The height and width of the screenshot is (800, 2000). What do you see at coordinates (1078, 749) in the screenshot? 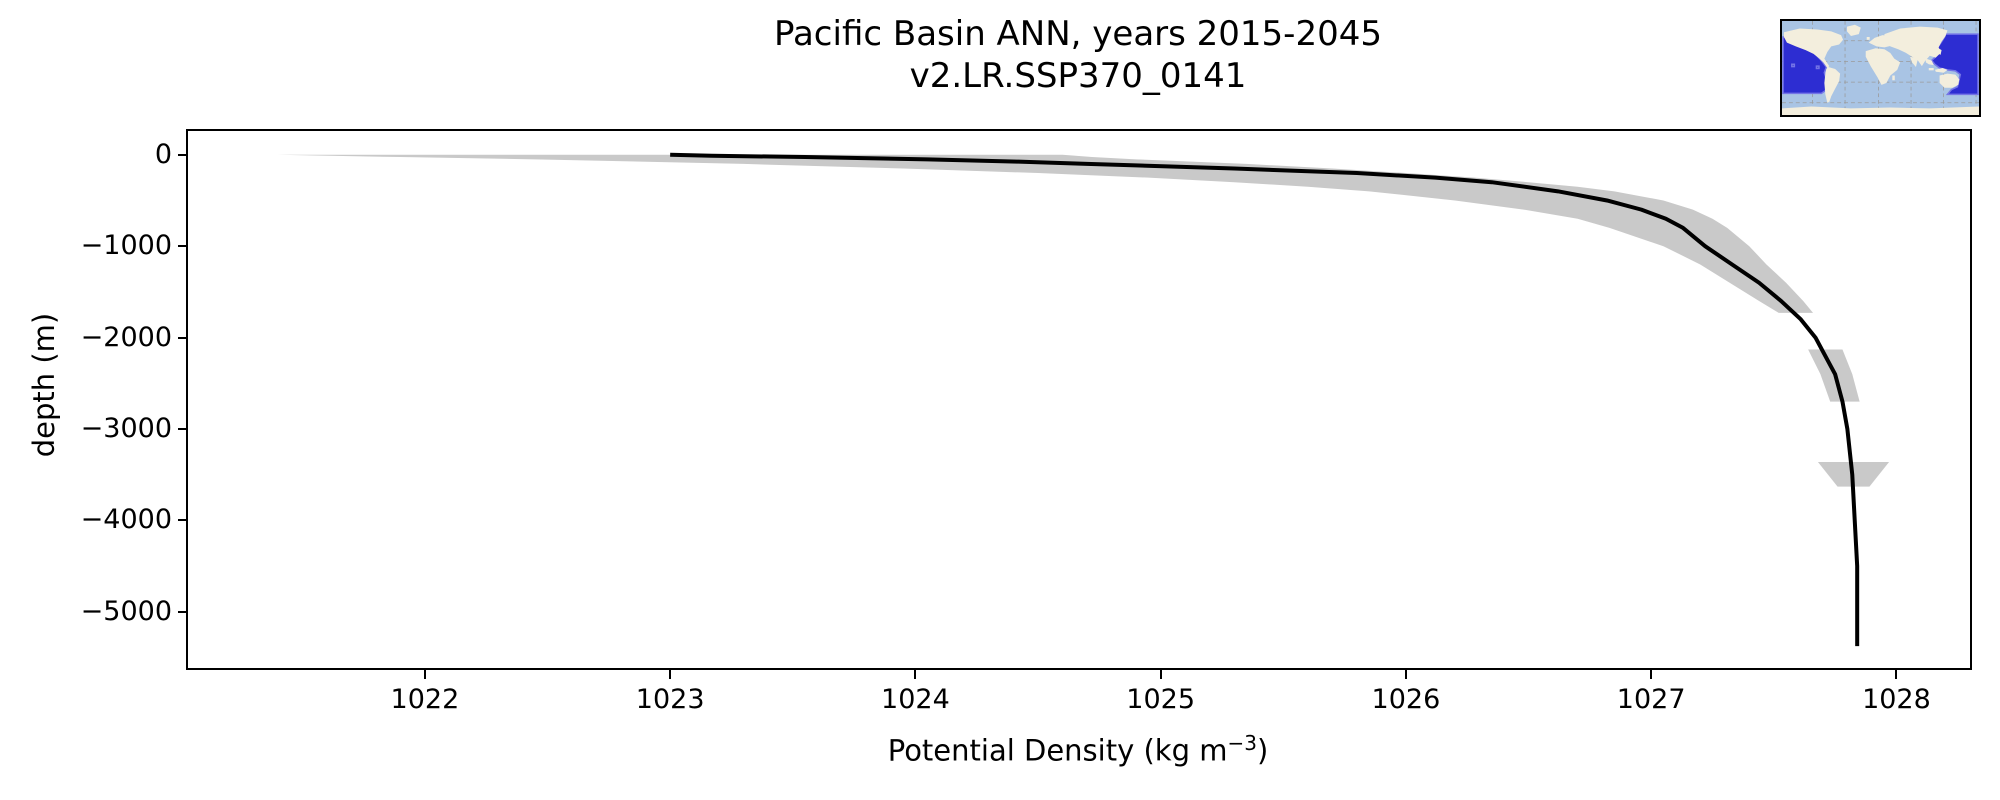
I see `x-axis-label: Potential Density (kg m−3)` at bounding box center [1078, 749].